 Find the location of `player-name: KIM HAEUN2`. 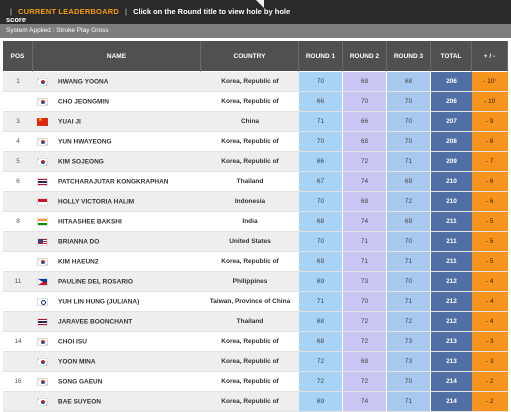

player-name: KIM HAEUN2 is located at coordinates (78, 262).